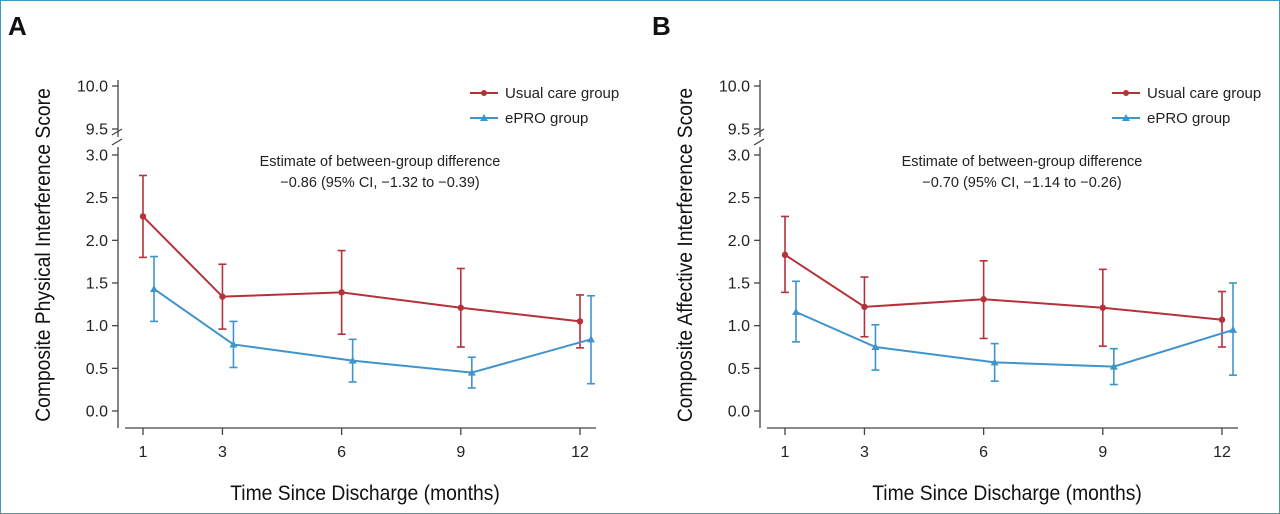 The height and width of the screenshot is (514, 1280). What do you see at coordinates (380, 183) in the screenshot?
I see `annotation-line-2: −0.86 (95% CI, −1.32 to −0.39)` at bounding box center [380, 183].